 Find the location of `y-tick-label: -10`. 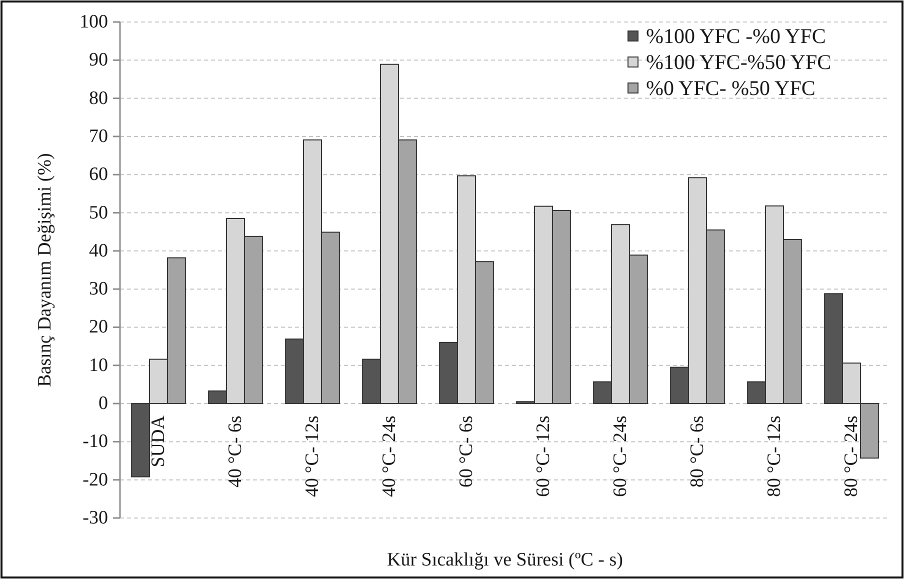

y-tick-label: -10 is located at coordinates (95, 441).